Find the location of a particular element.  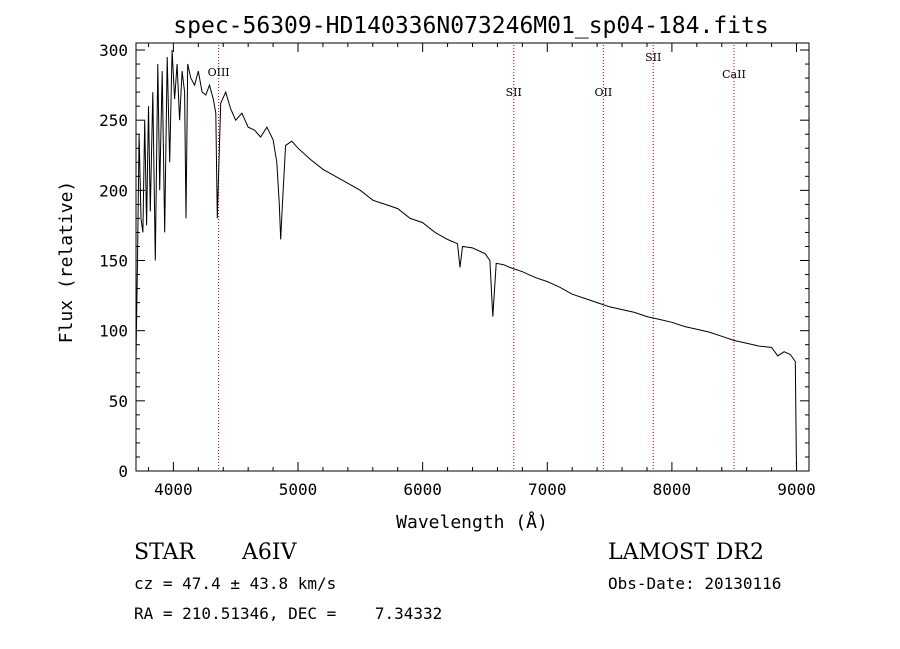

y-tick-label: 50 is located at coordinates (118, 401).